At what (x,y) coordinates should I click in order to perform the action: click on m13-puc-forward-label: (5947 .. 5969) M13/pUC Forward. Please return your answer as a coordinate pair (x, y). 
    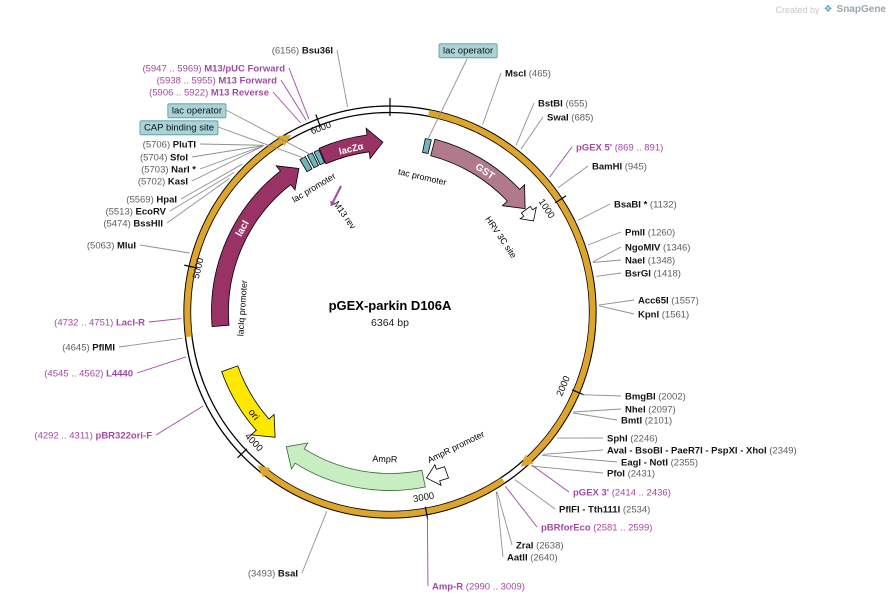
    Looking at the image, I should click on (213, 68).